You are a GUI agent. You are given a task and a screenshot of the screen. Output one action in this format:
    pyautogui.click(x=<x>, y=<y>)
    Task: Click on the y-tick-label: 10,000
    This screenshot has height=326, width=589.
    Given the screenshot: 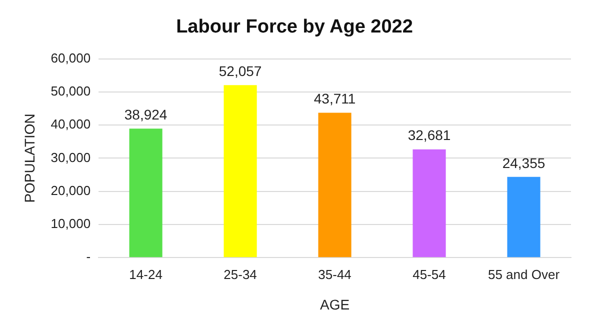 What is the action you would take?
    pyautogui.click(x=70, y=224)
    